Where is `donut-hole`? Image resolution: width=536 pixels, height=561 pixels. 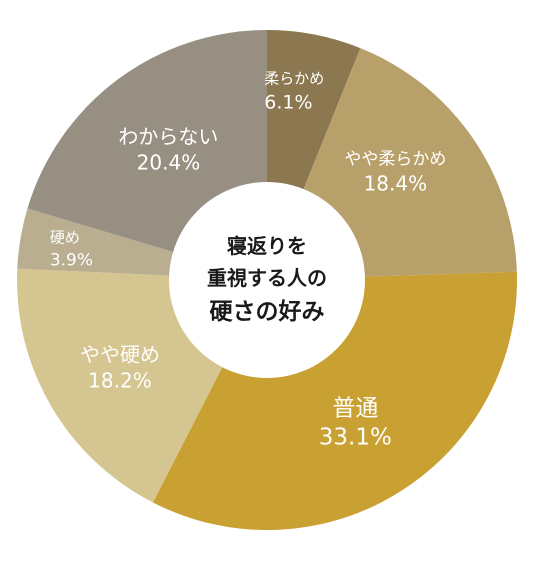 donut-hole is located at coordinates (267, 280).